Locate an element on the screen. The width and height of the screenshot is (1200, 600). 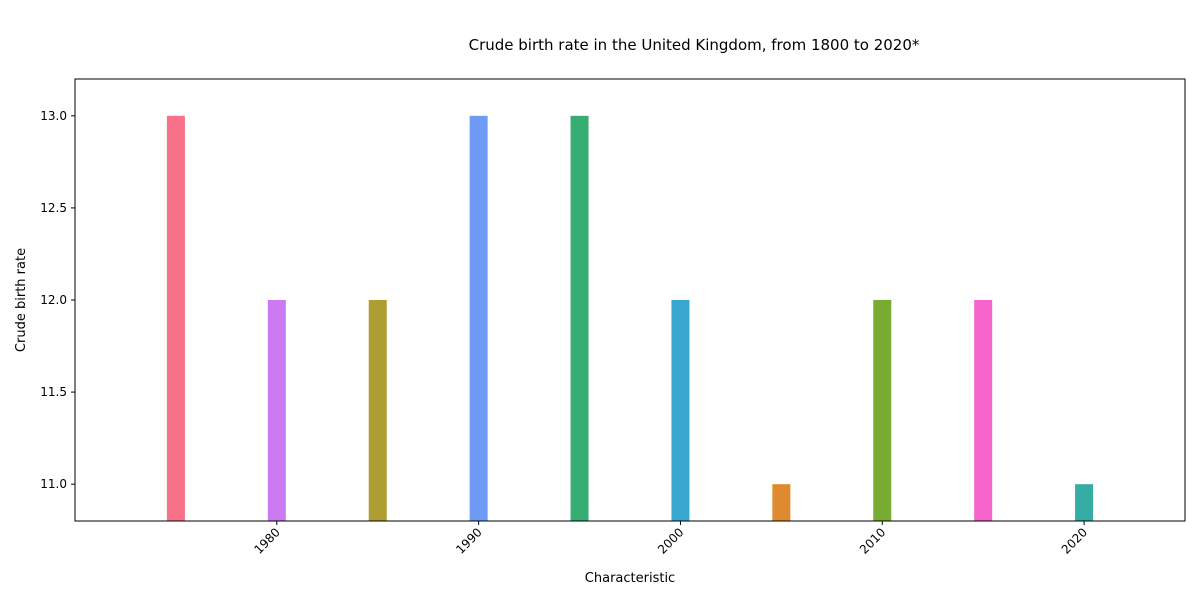
y-axis-label: Crude birth rate is located at coordinates (21, 300).